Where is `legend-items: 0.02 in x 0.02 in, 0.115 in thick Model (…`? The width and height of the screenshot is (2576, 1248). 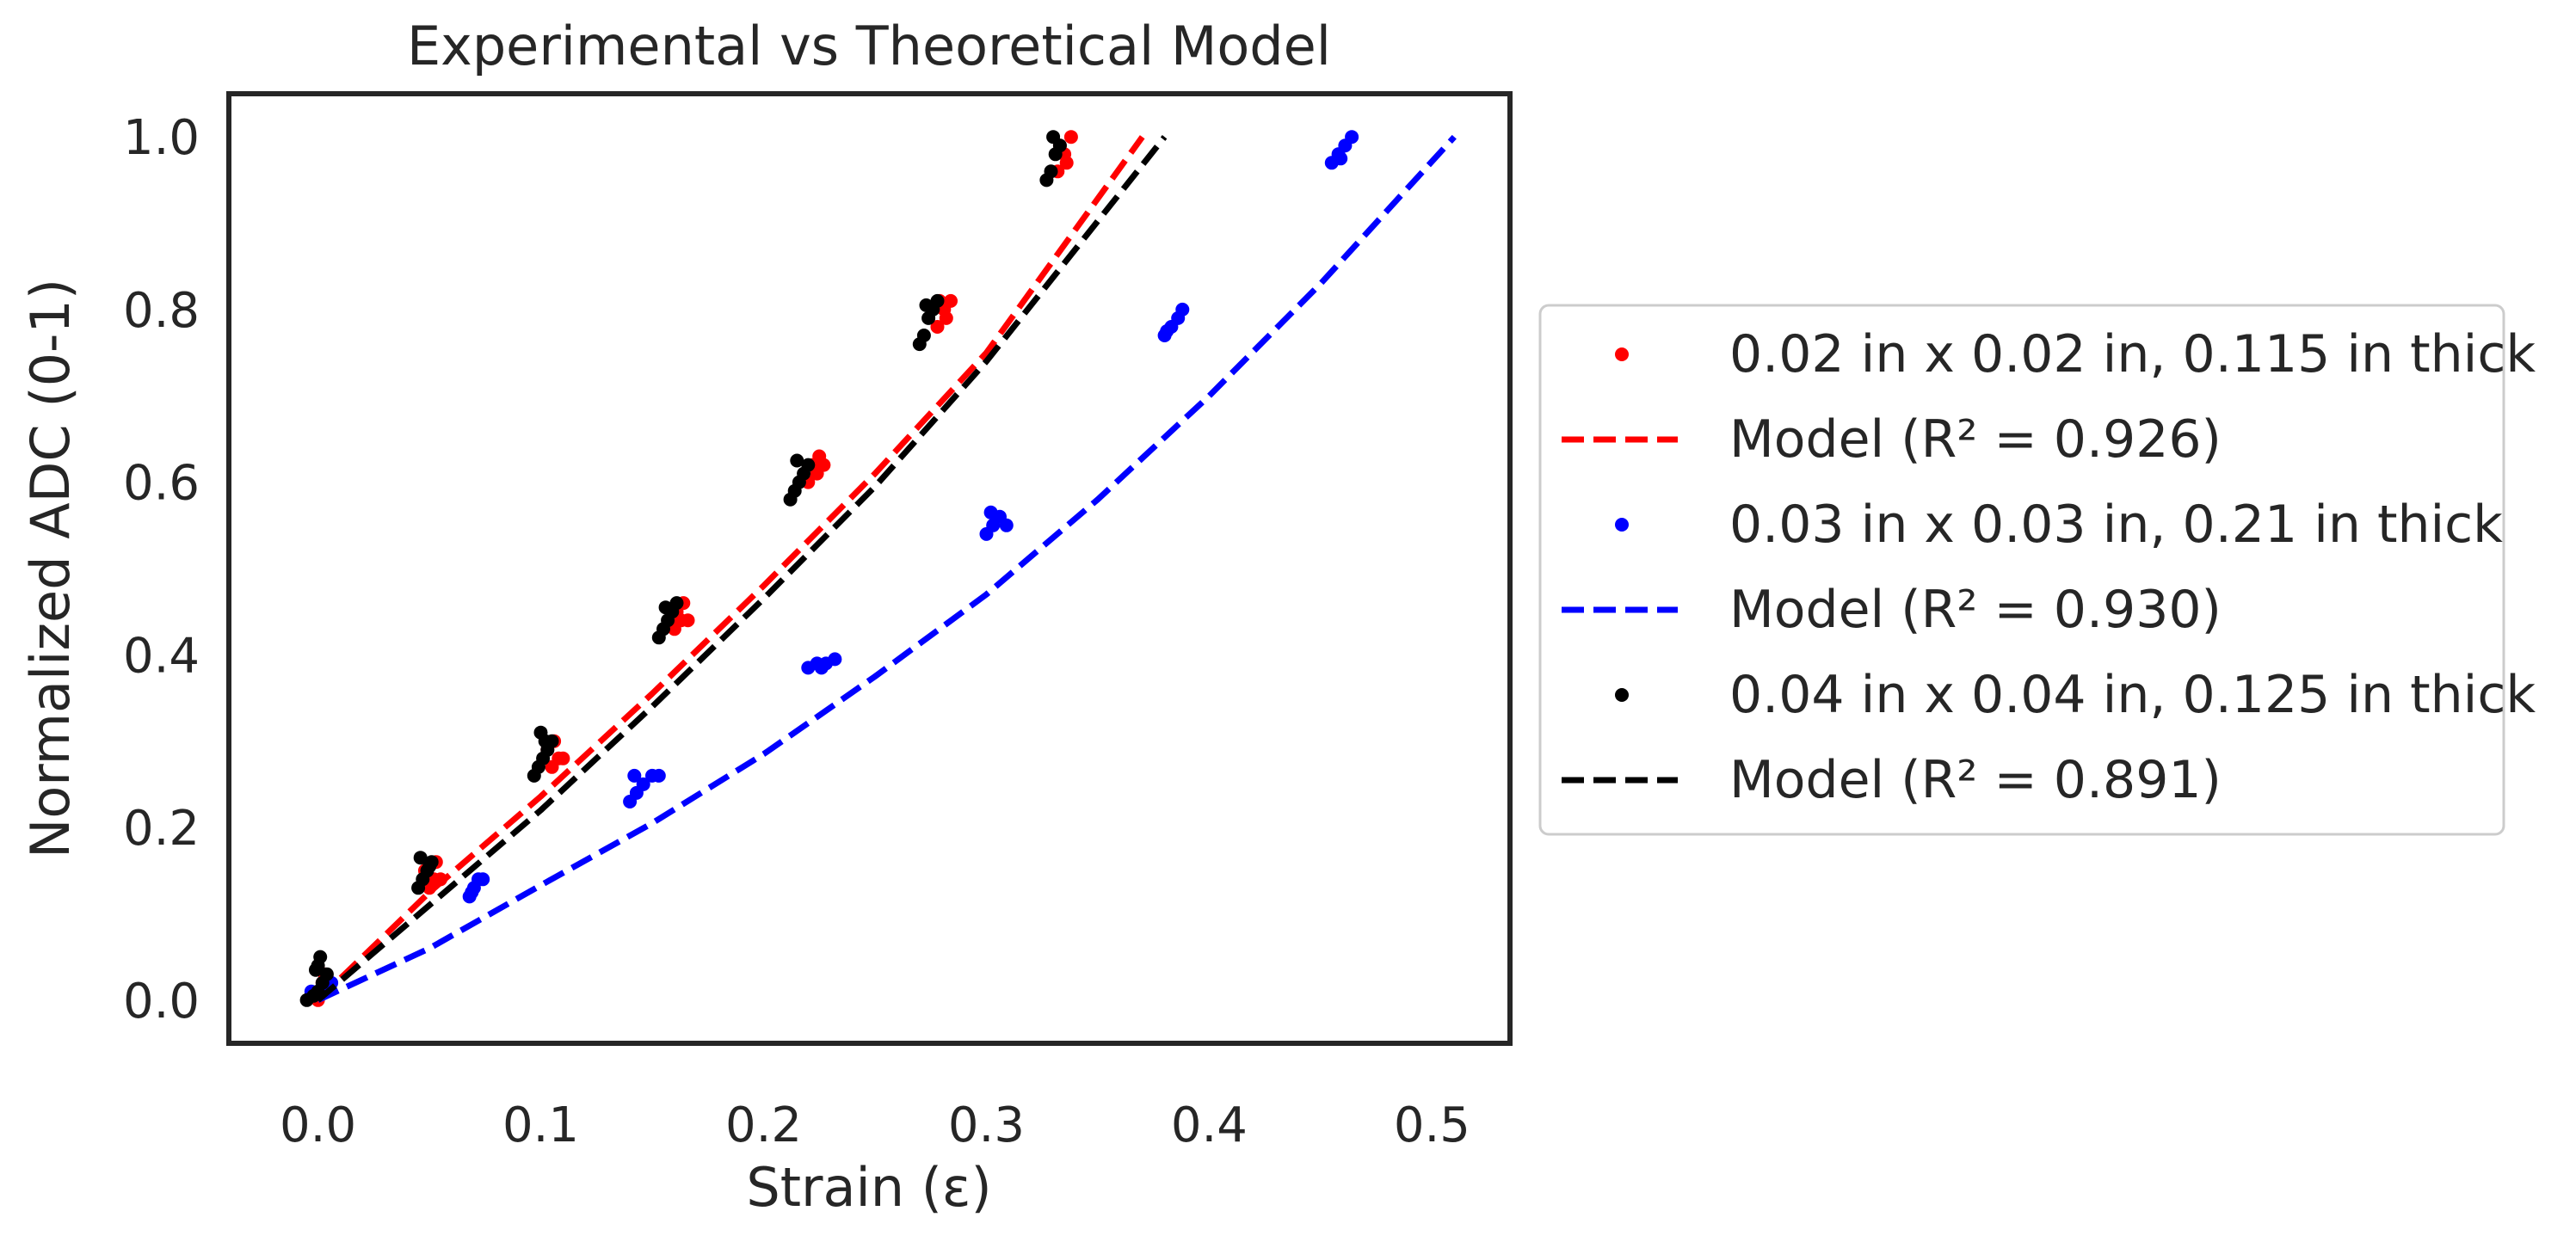
legend-items: 0.02 in x 0.02 in, 0.115 in thick Model (… is located at coordinates (2049, 567).